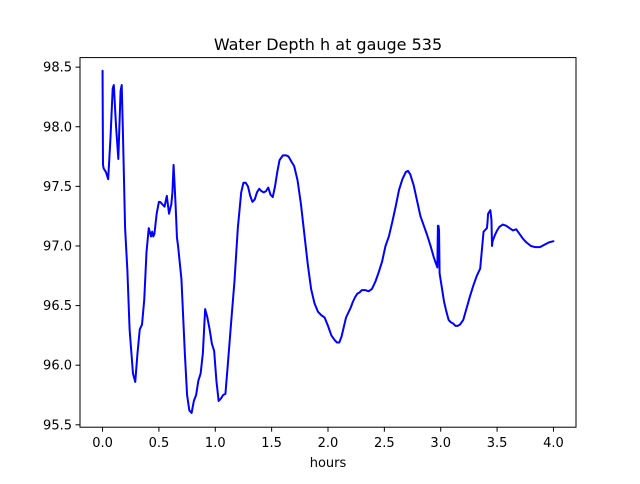 The image size is (640, 484). What do you see at coordinates (384, 443) in the screenshot?
I see `x-tick-label: 2.5` at bounding box center [384, 443].